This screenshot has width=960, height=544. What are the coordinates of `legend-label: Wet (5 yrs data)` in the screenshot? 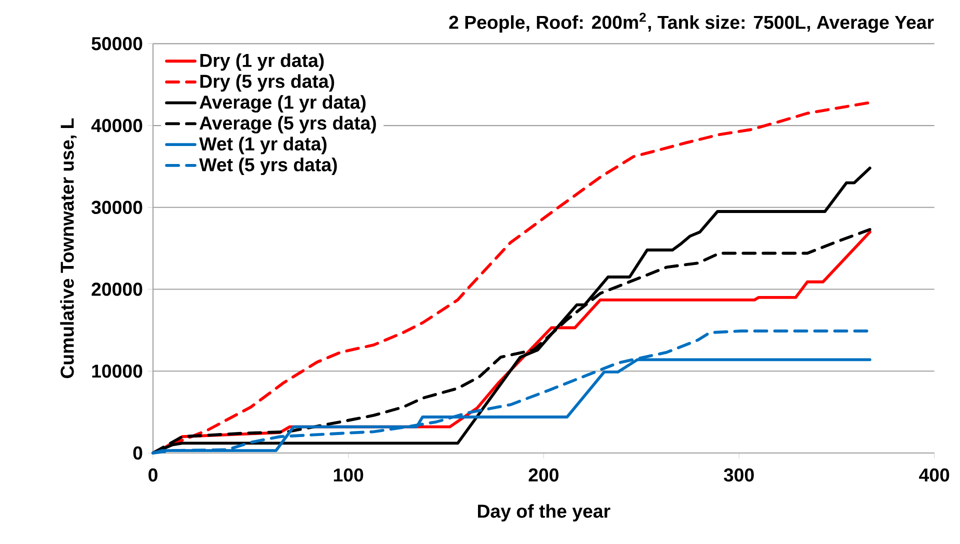 It's located at (268, 167).